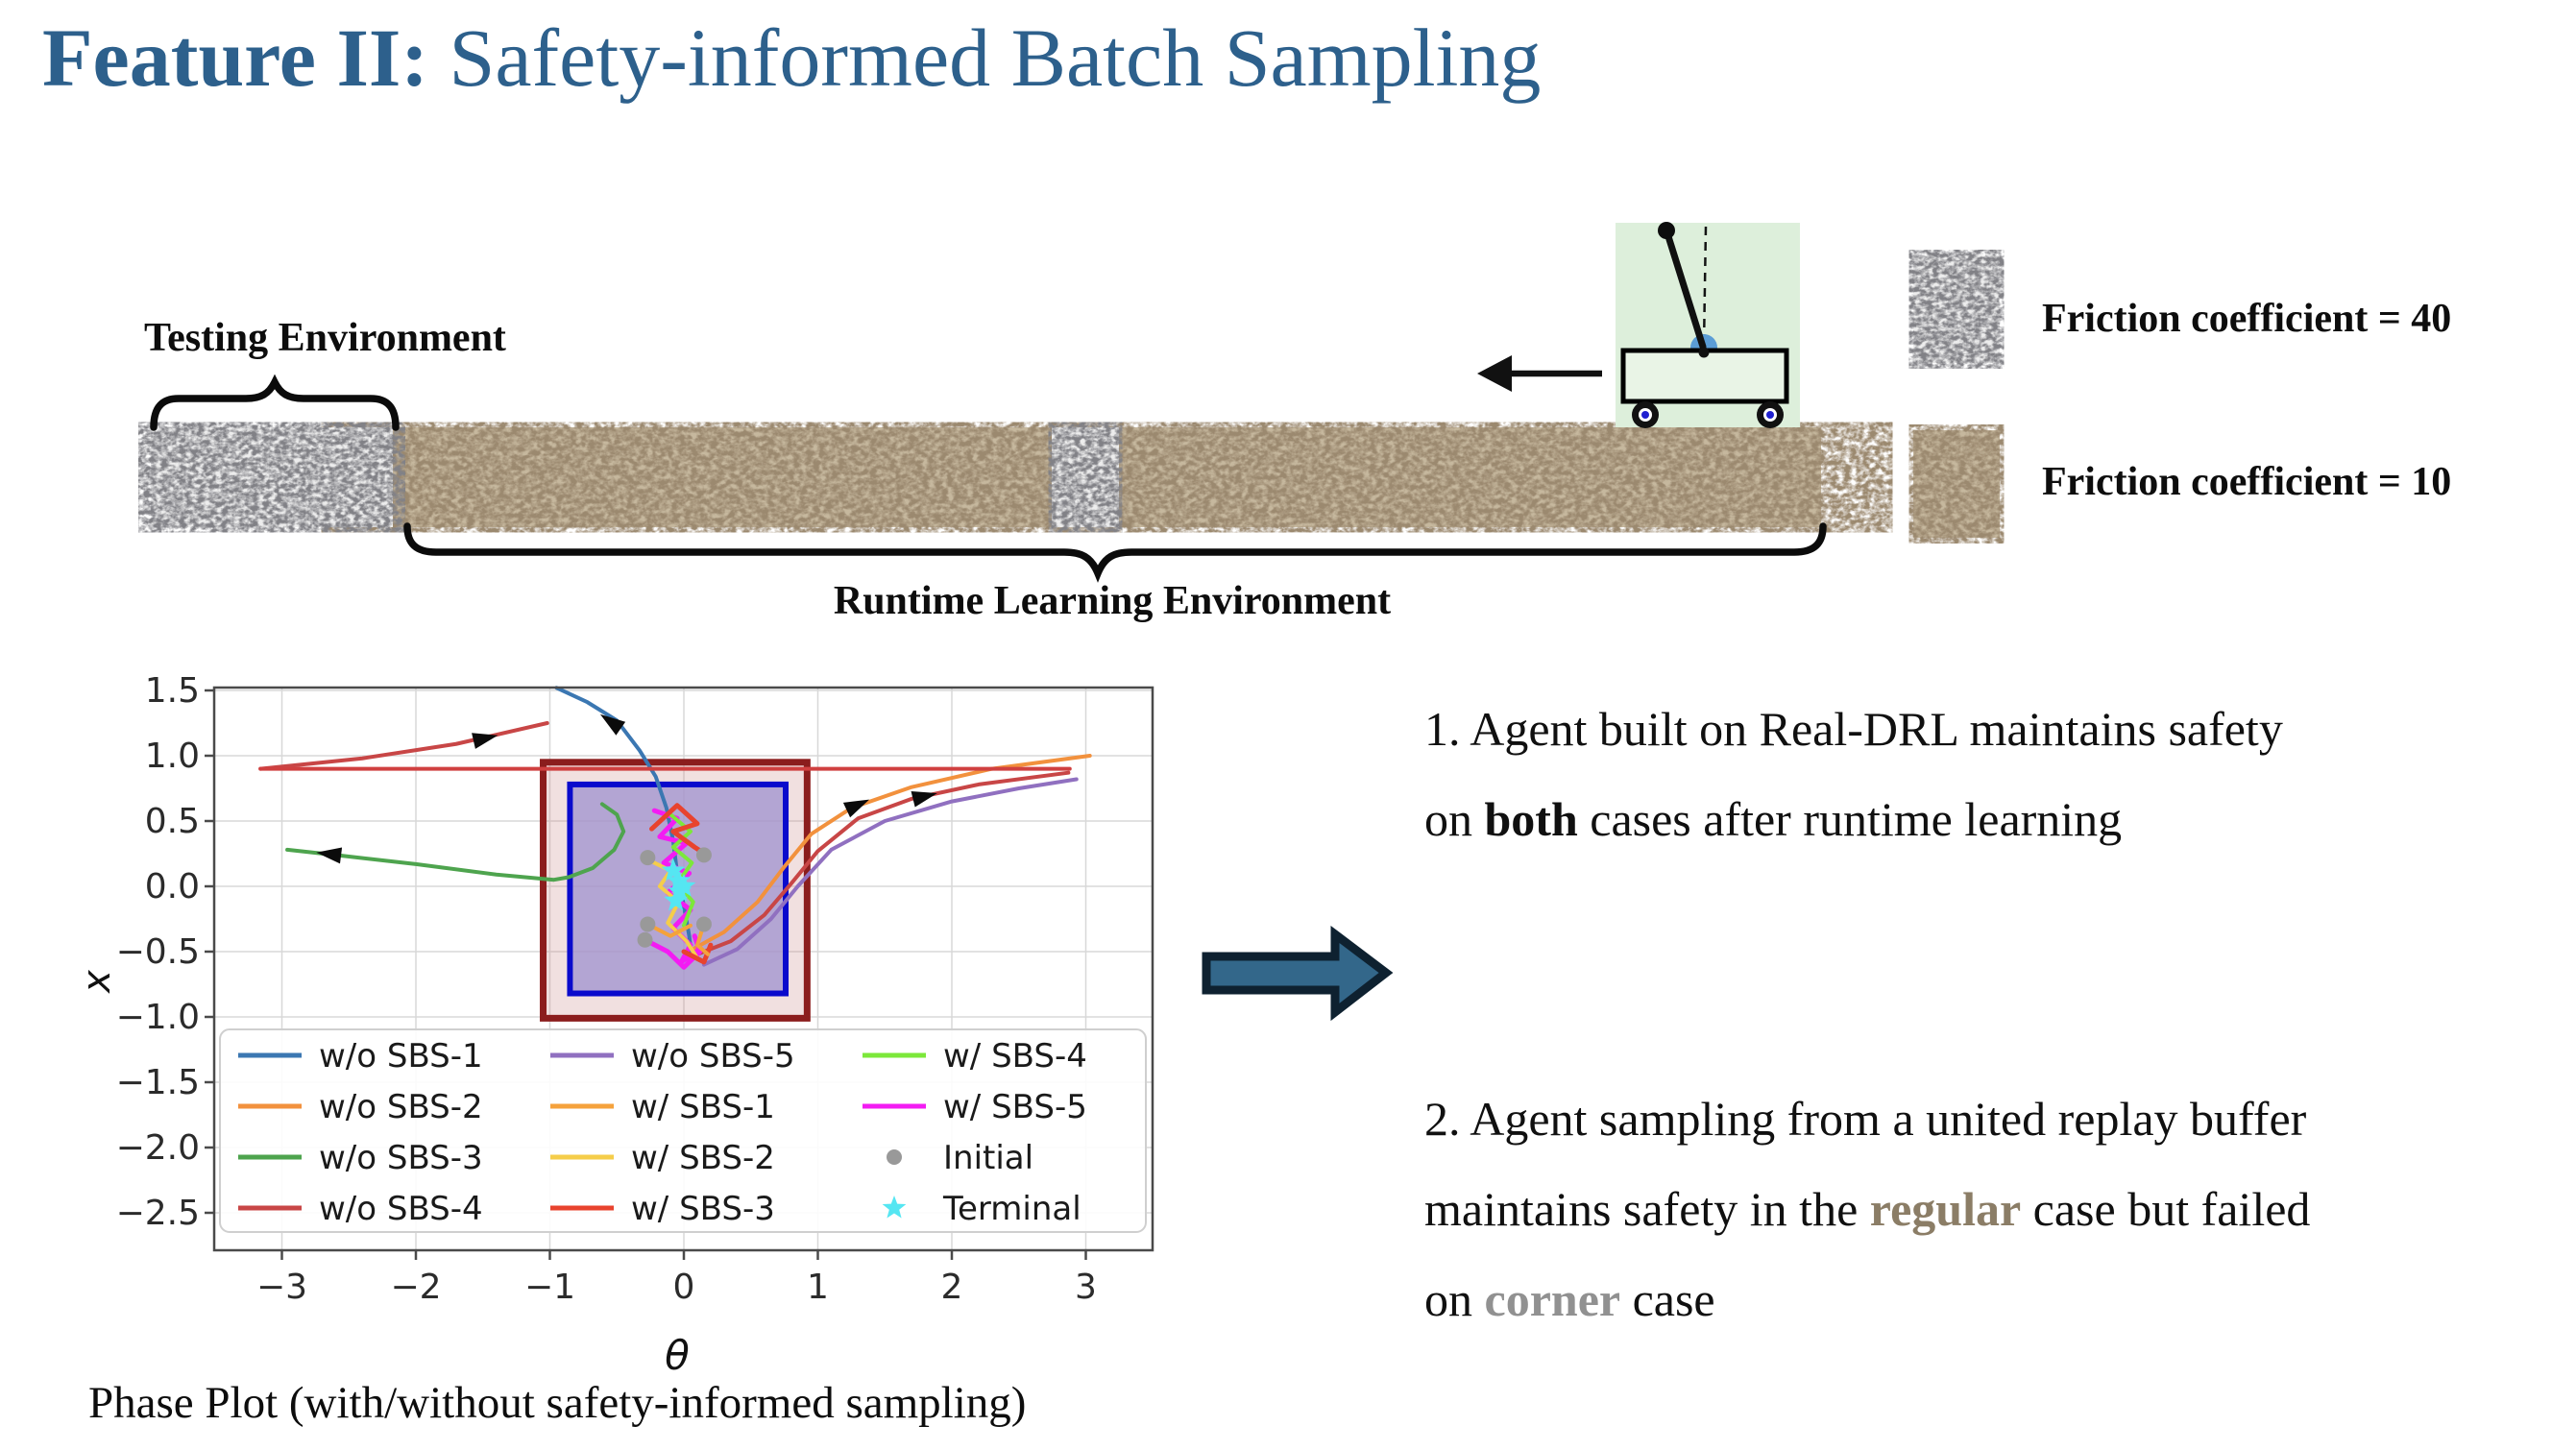 This screenshot has width=2576, height=1450. I want to click on trajectory-w/o SBS-5, so click(890, 872).